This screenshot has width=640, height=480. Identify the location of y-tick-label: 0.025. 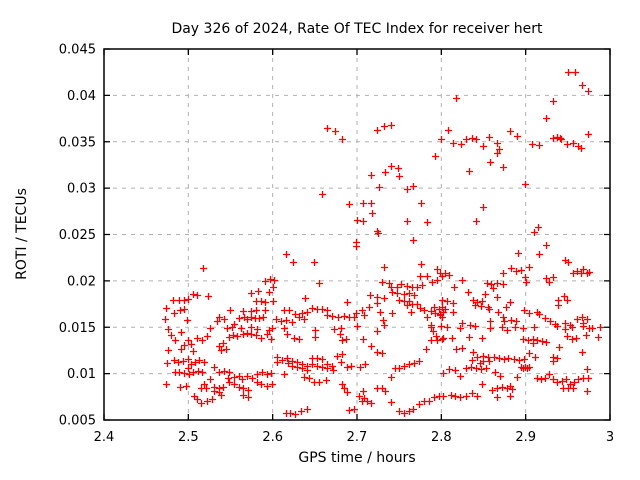
(77, 235).